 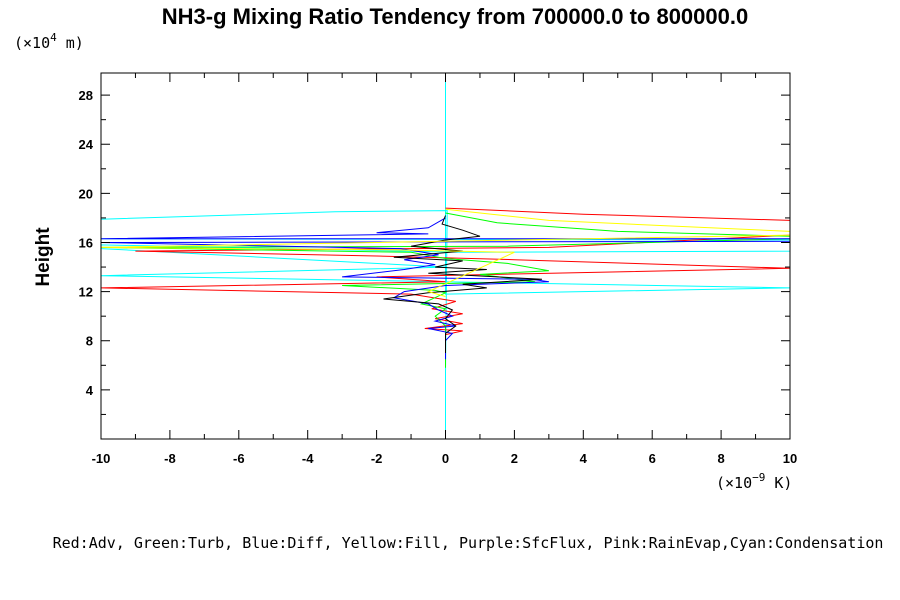 What do you see at coordinates (53, 37) in the screenshot?
I see `y-unit-exponent: 4` at bounding box center [53, 37].